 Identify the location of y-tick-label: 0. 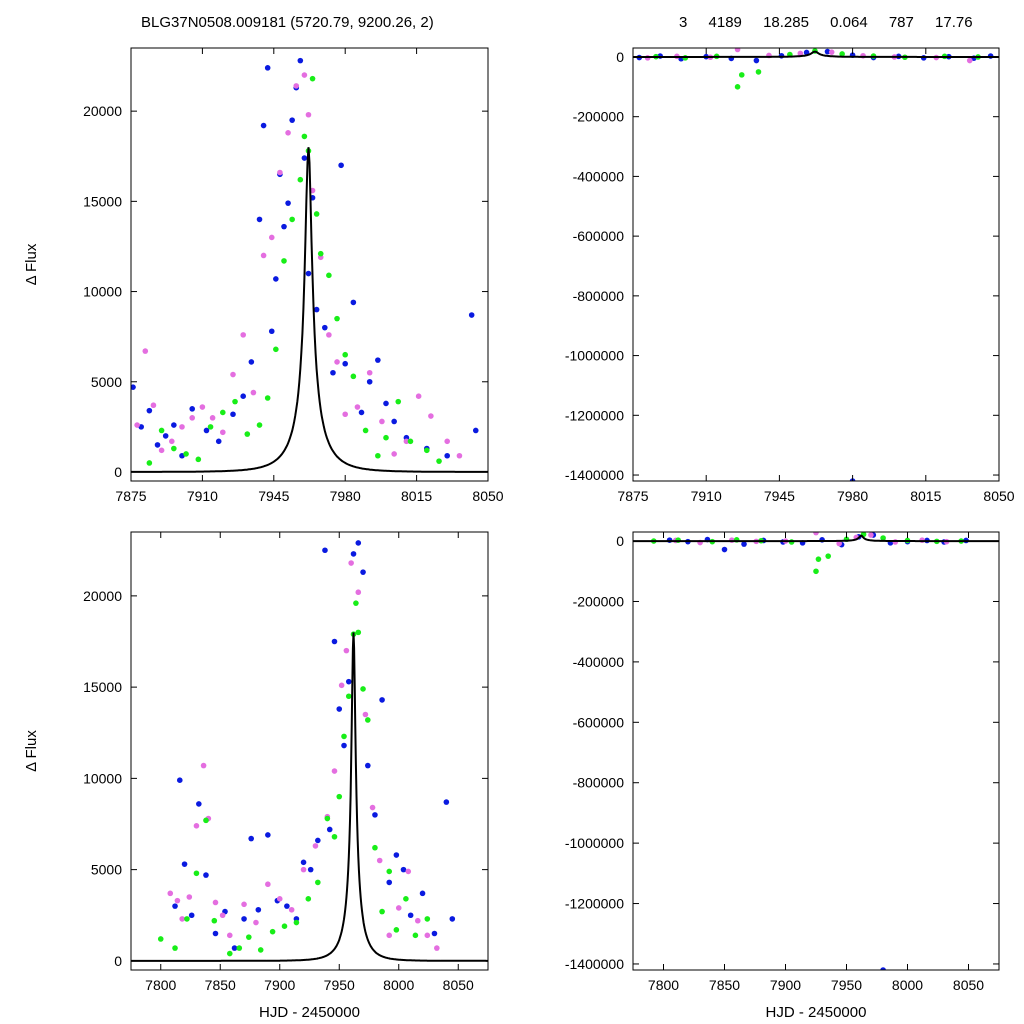
(118, 472).